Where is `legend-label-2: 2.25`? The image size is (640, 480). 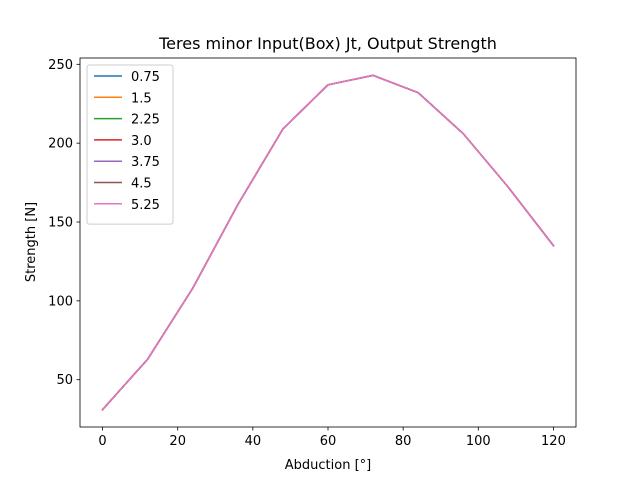 legend-label-2: 2.25 is located at coordinates (145, 120).